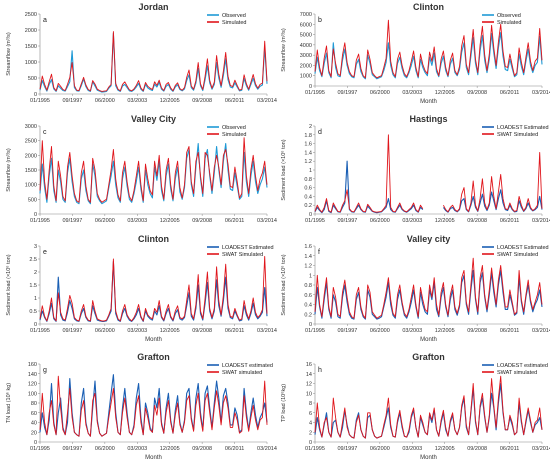 This screenshot has height=468, width=550. What do you see at coordinates (445, 221) in the screenshot?
I see `chart-d-x-tick-label: 12/2005` at bounding box center [445, 221].